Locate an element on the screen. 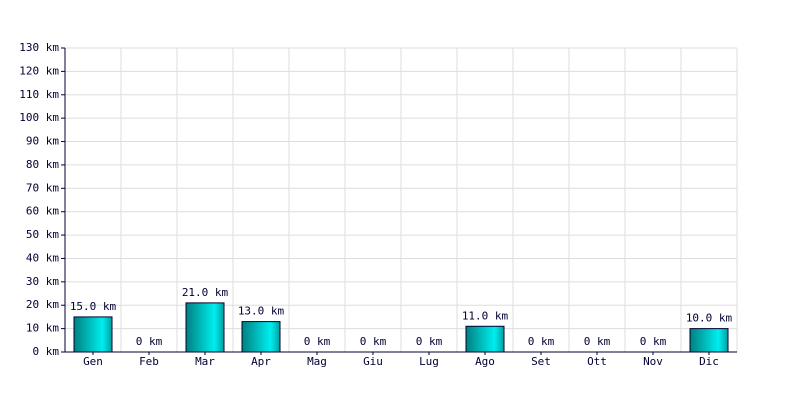 This screenshot has height=400, width=800. x-tick-label: Mar is located at coordinates (205, 361).